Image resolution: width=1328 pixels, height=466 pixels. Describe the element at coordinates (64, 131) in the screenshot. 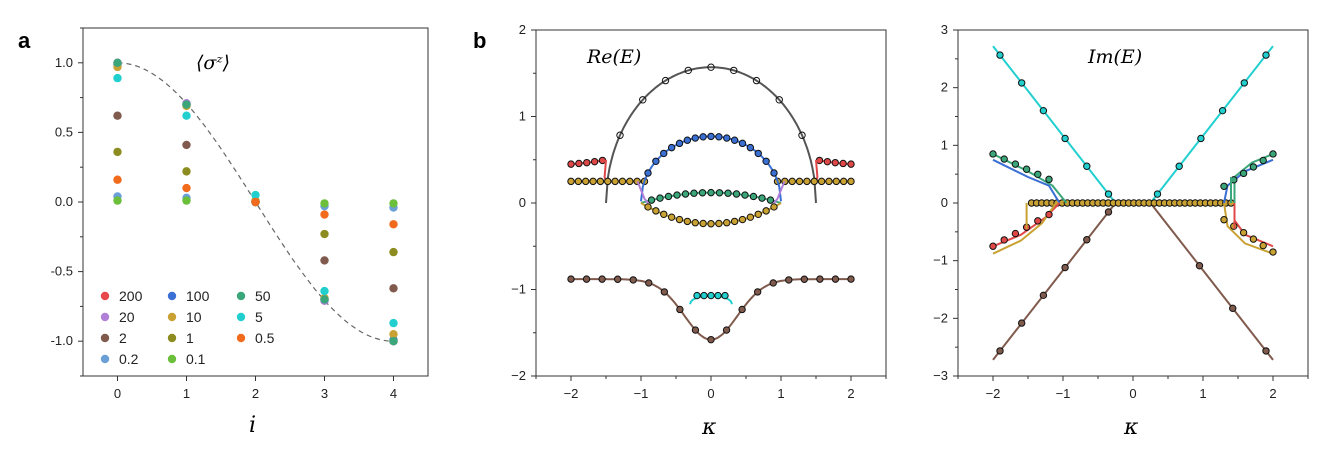

I see `y-tick-label: 0.5` at that location.